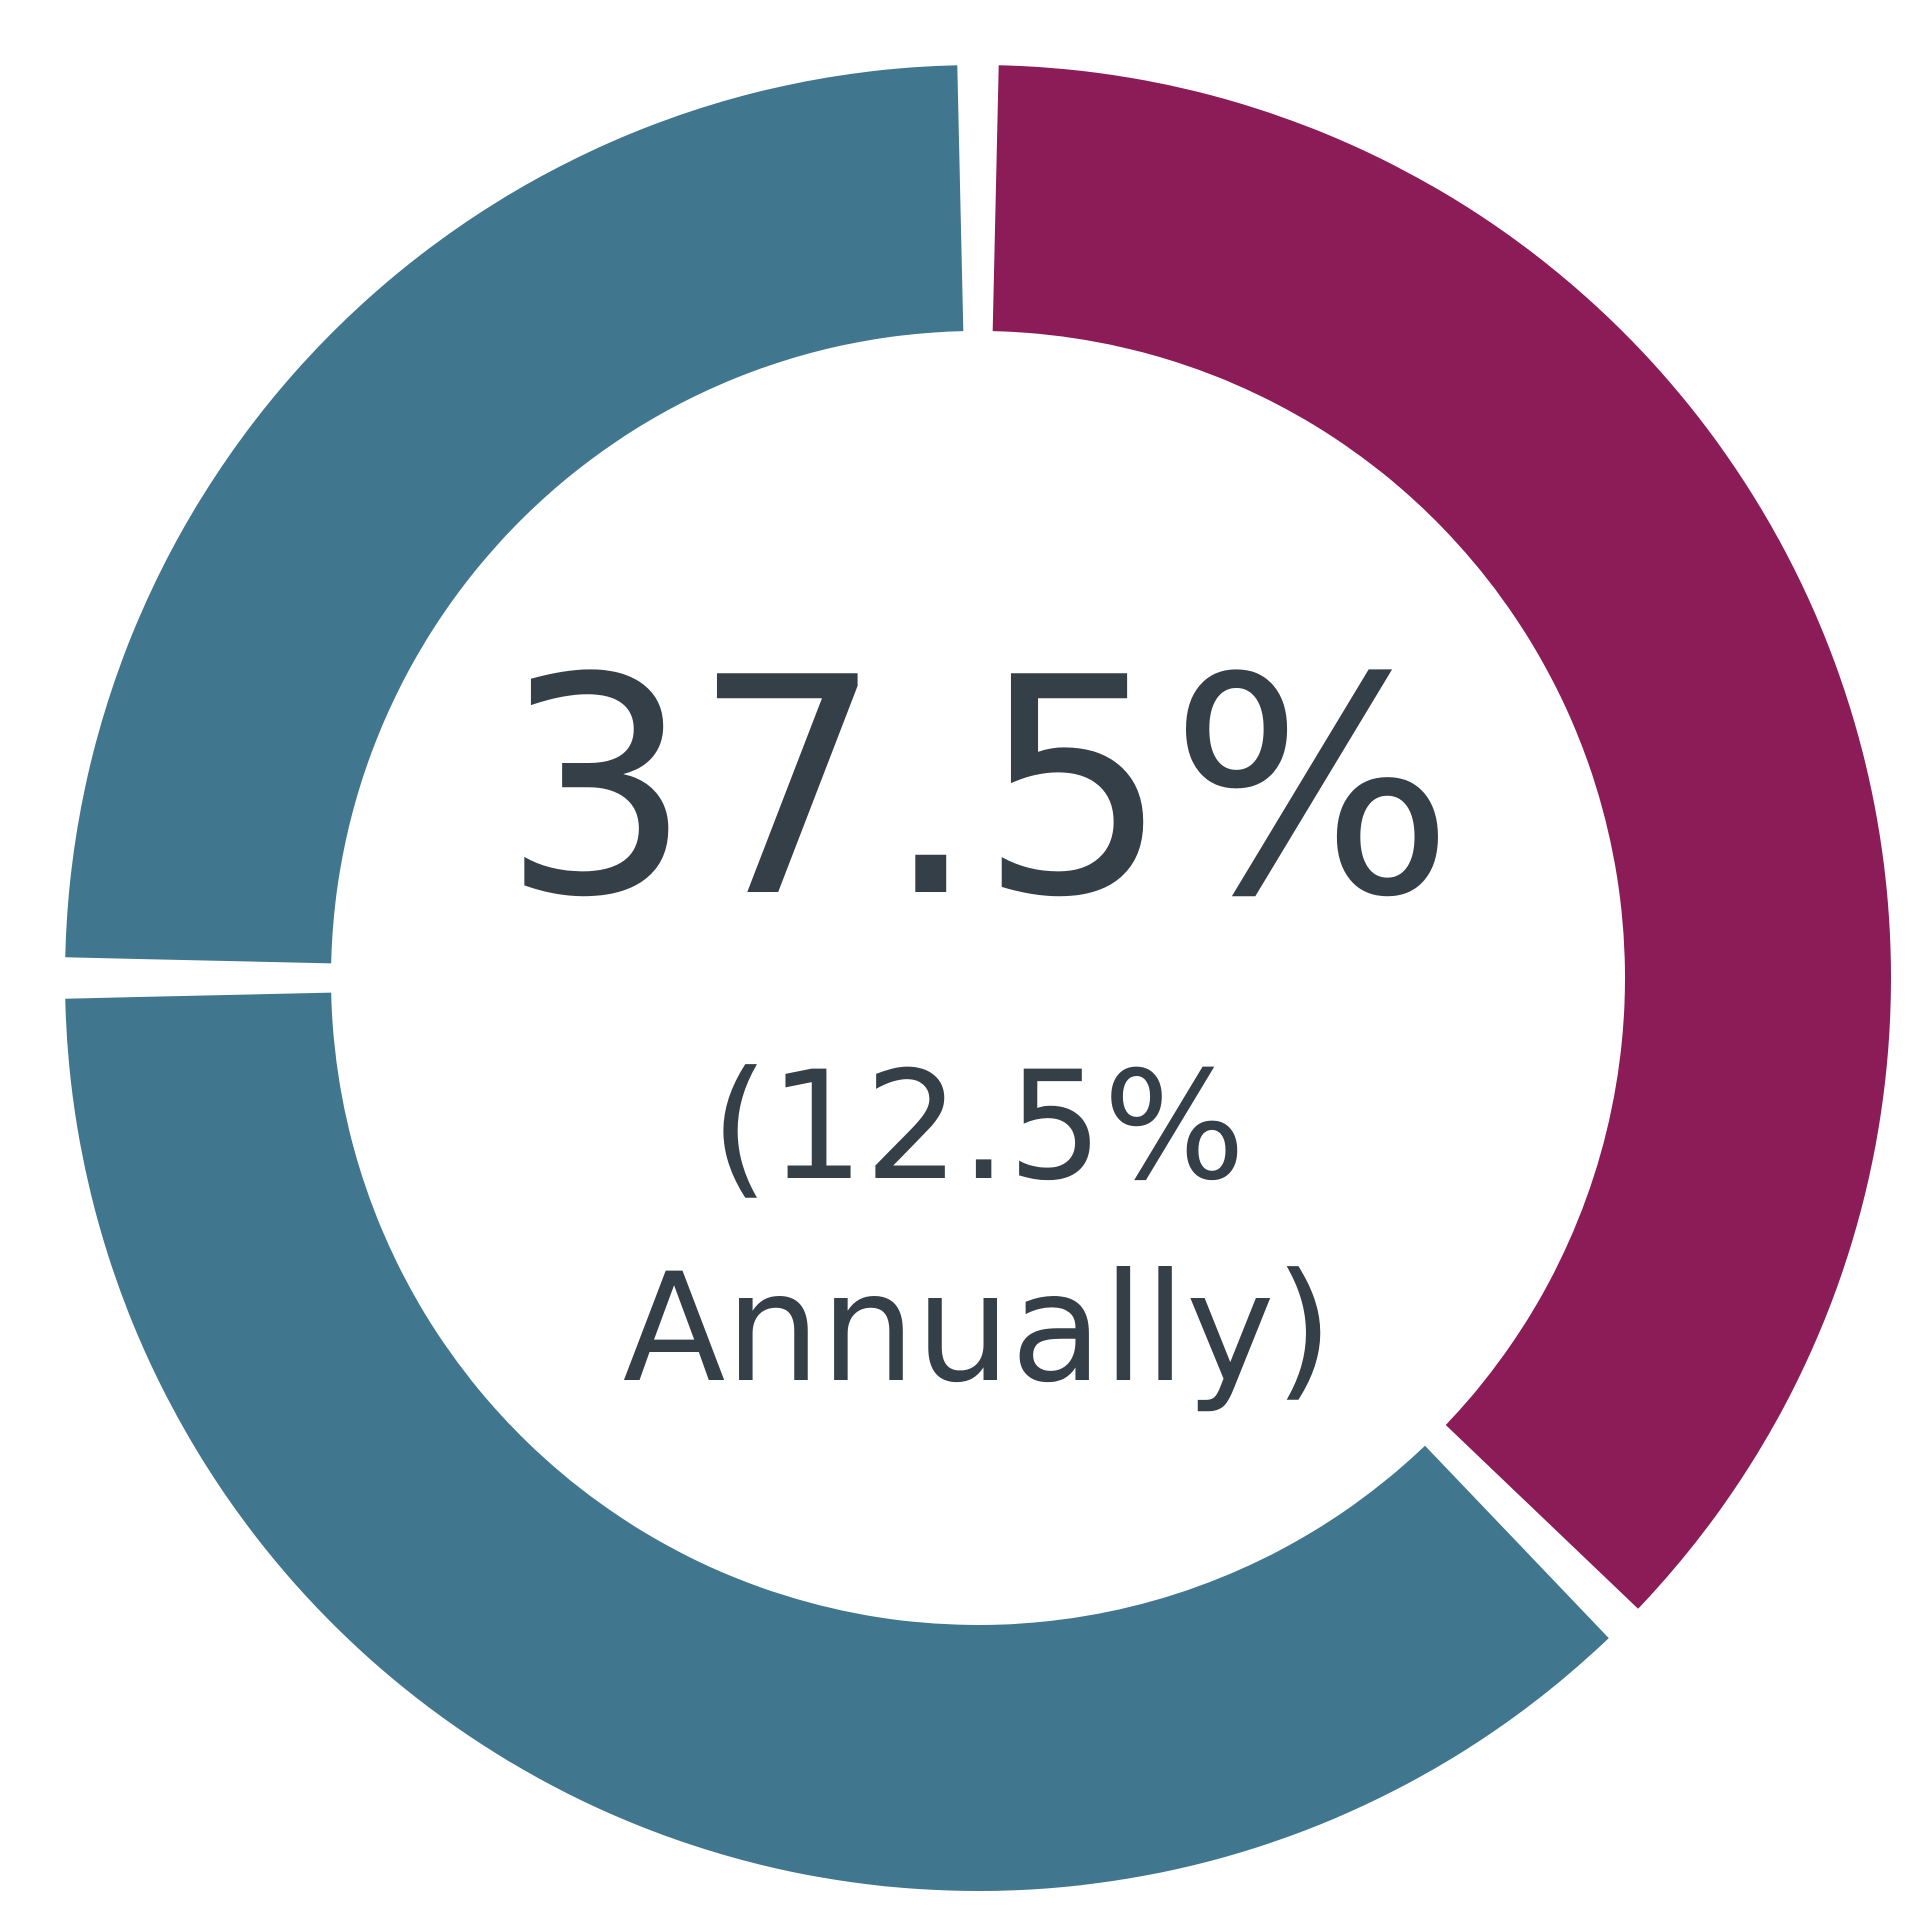 The height and width of the screenshot is (1932, 1932). I want to click on center-value-label: 37.5%, so click(977, 788).